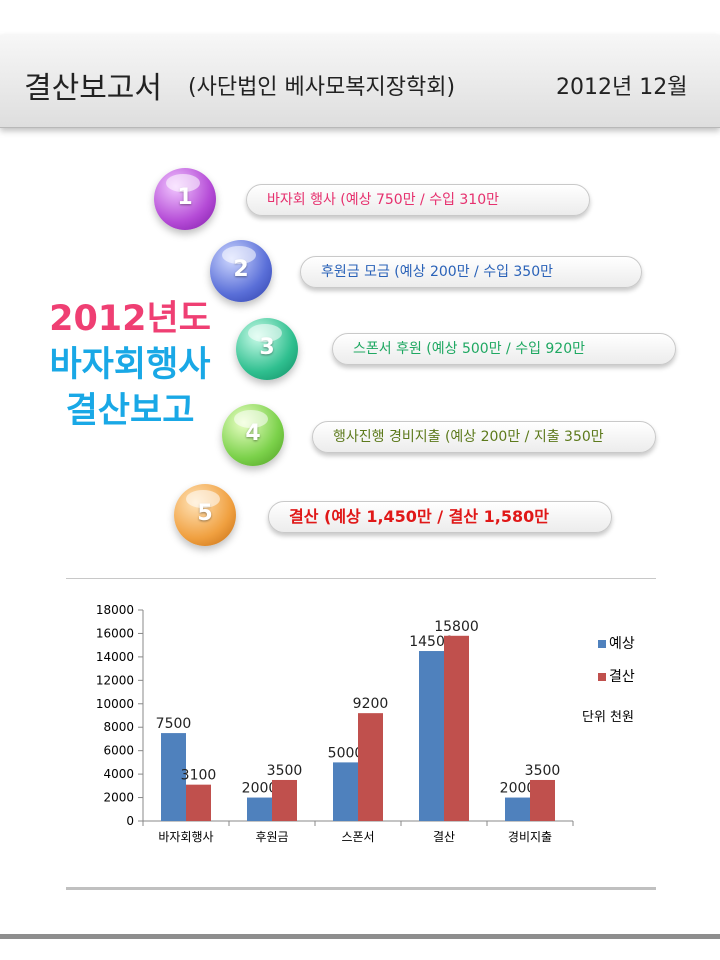 This screenshot has width=720, height=960. I want to click on data-label: 15800, so click(456, 627).